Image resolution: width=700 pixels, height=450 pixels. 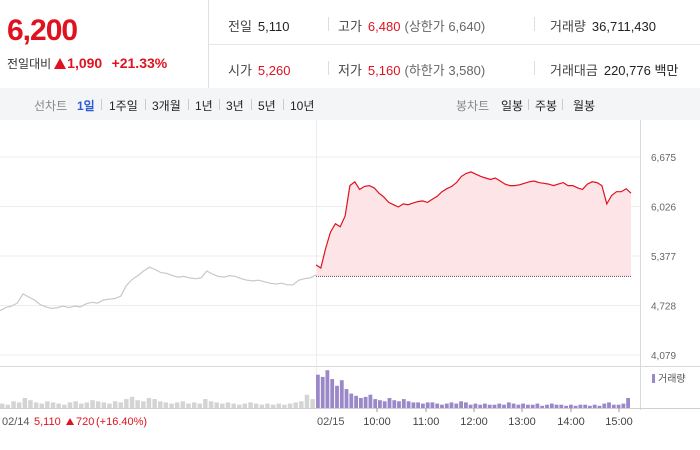 What do you see at coordinates (473, 220) in the screenshot?
I see `today-price-line` at bounding box center [473, 220].